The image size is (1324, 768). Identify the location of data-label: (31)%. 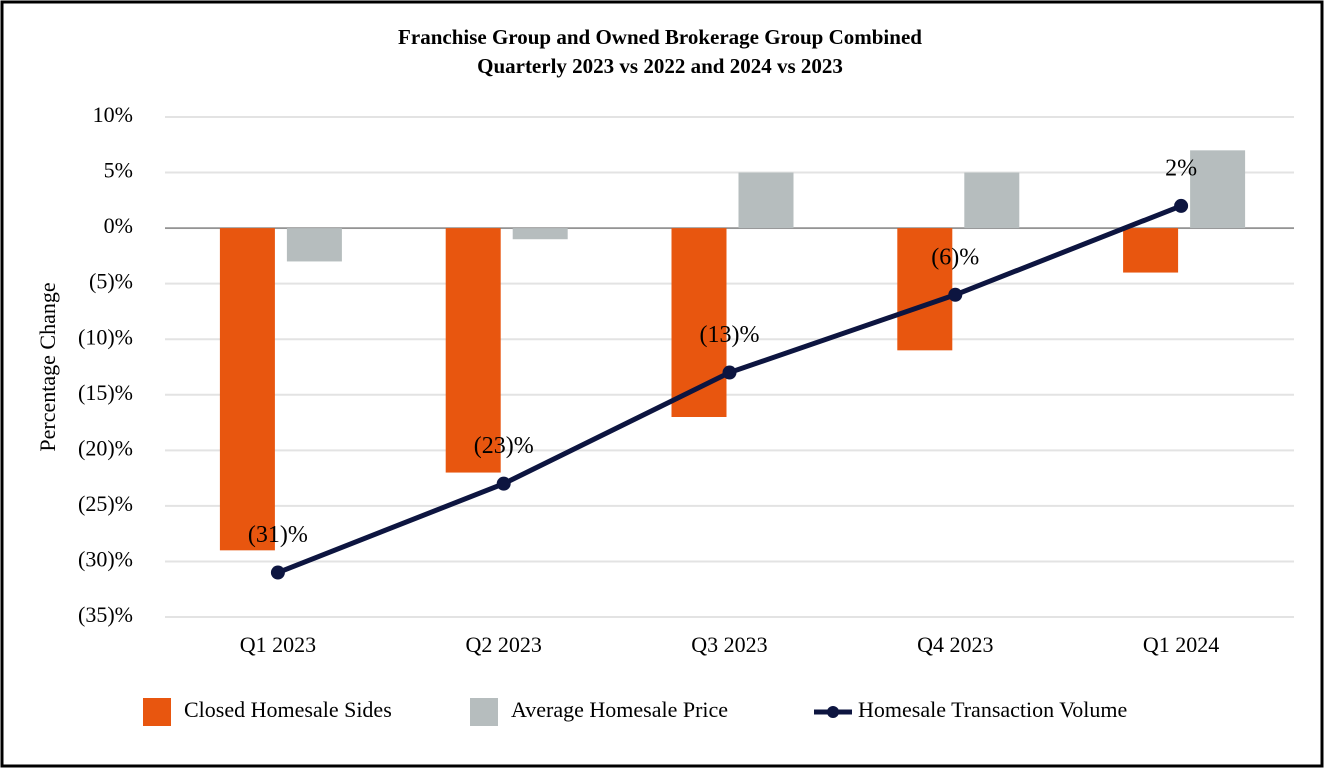
(278, 535).